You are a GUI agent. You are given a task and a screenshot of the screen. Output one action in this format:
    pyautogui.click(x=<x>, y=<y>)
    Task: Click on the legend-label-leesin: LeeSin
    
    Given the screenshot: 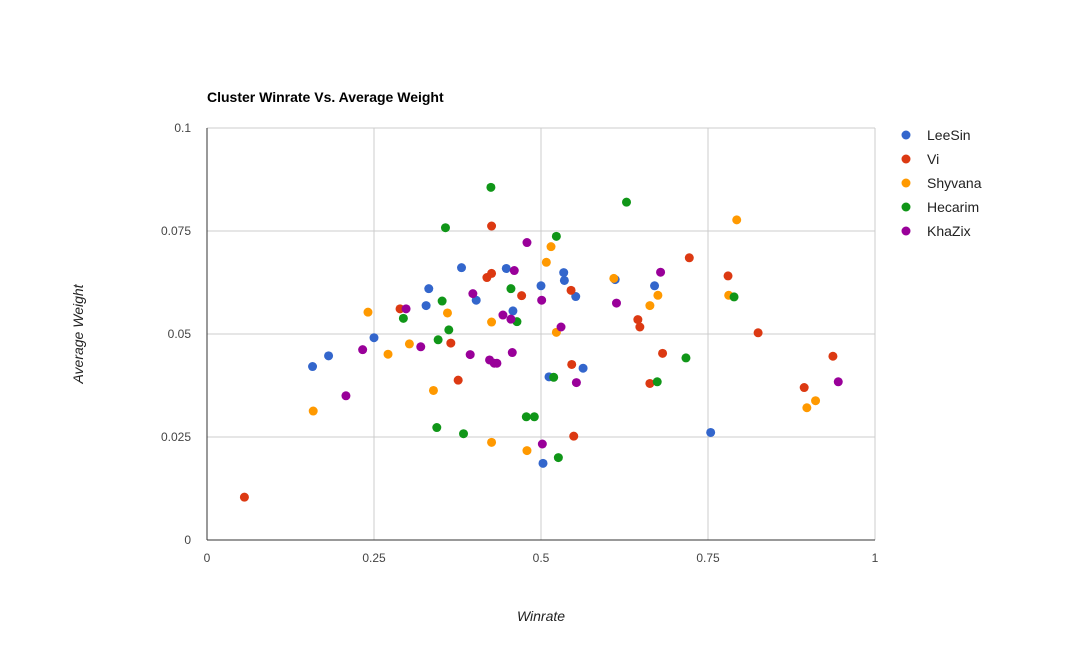 What is the action you would take?
    pyautogui.click(x=949, y=135)
    